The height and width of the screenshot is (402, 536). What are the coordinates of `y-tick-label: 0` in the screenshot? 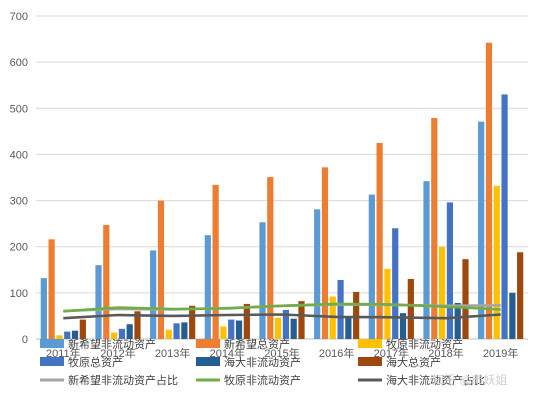 It's located at (25, 340).